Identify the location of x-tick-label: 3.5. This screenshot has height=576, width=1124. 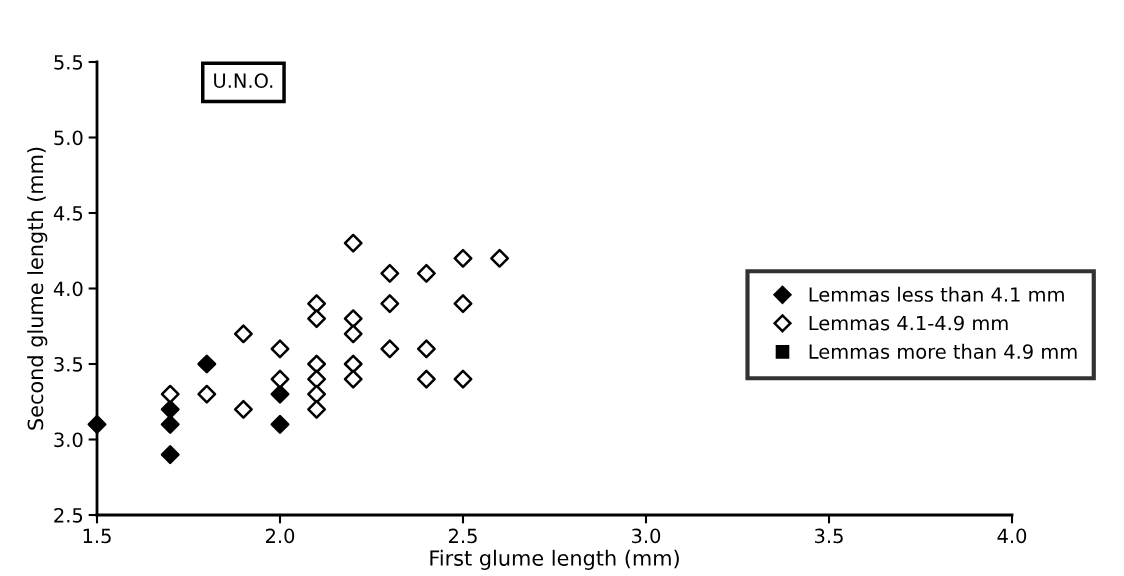
(829, 536).